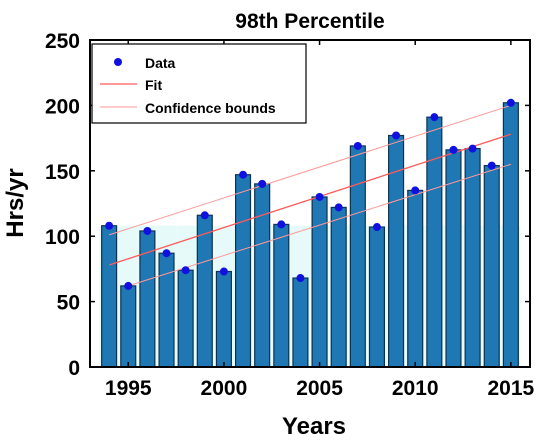 The image size is (550, 442). Describe the element at coordinates (62, 106) in the screenshot. I see `y-tick-label: 200` at that location.